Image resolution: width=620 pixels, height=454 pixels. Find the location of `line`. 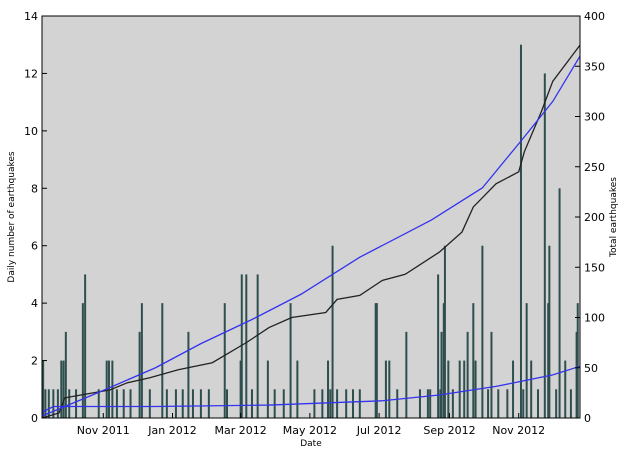

line is located at coordinates (311, 389).